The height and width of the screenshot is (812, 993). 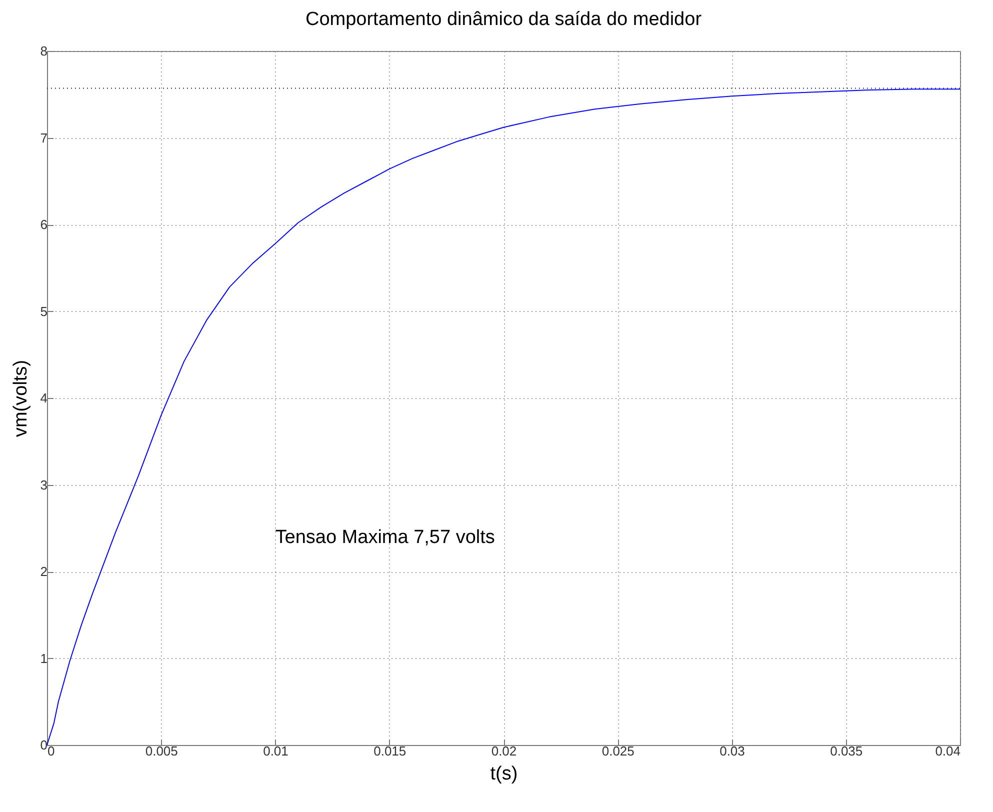 What do you see at coordinates (618, 751) in the screenshot?
I see `x-tick-label: 0.025` at bounding box center [618, 751].